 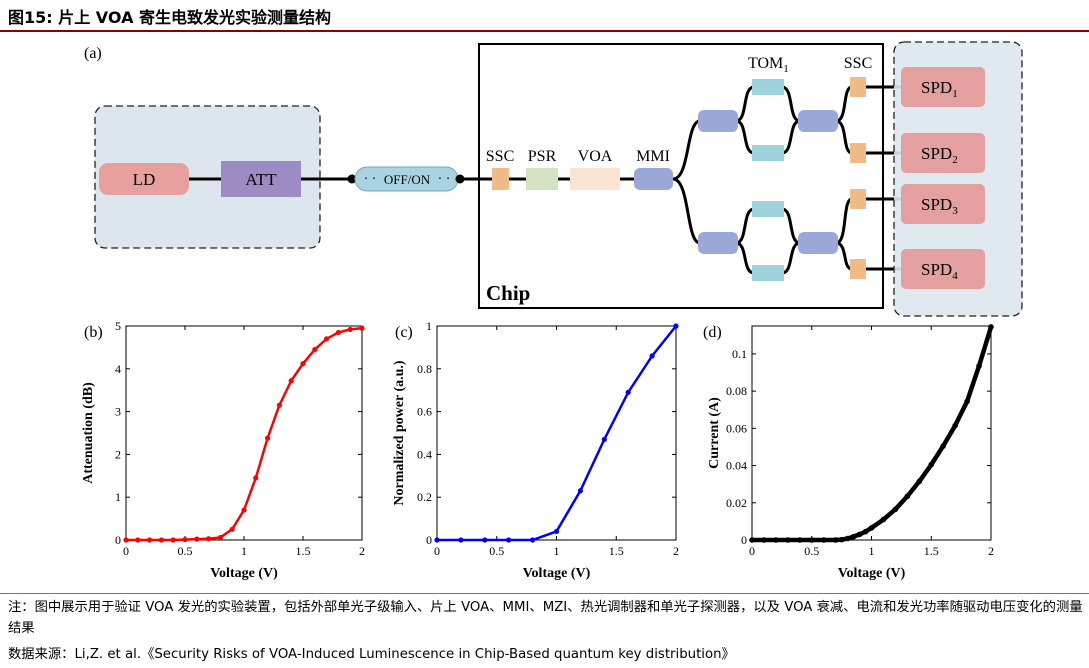 What do you see at coordinates (718, 121) in the screenshot?
I see `mmi-upper-left` at bounding box center [718, 121].